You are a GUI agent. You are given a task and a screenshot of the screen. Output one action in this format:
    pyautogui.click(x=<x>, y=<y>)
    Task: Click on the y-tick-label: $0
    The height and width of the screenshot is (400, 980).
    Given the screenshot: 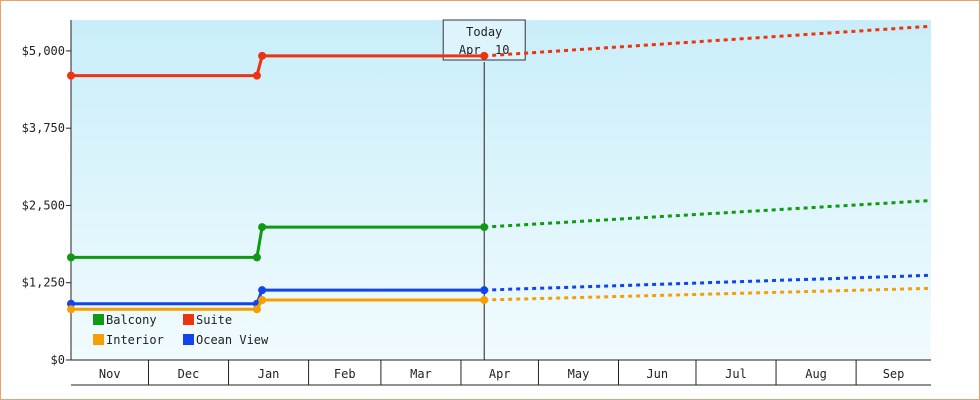 What is the action you would take?
    pyautogui.click(x=58, y=360)
    